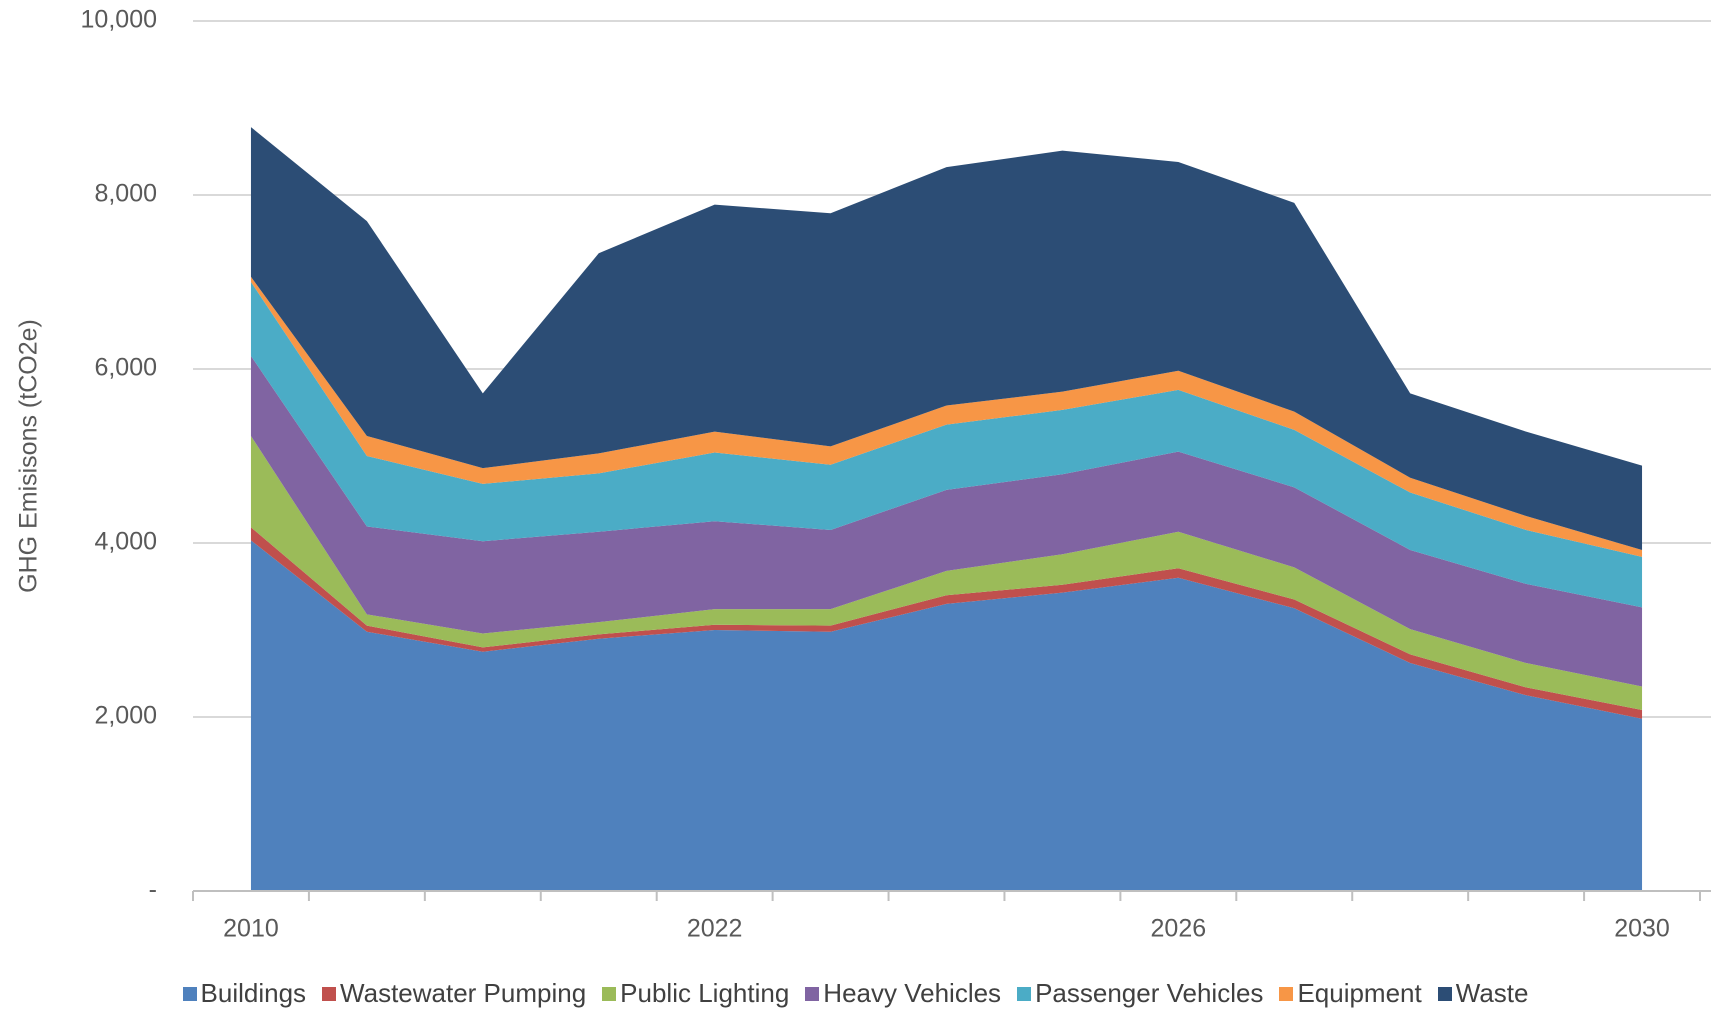  What do you see at coordinates (125, 194) in the screenshot?
I see `y-tick-label: 8,000` at bounding box center [125, 194].